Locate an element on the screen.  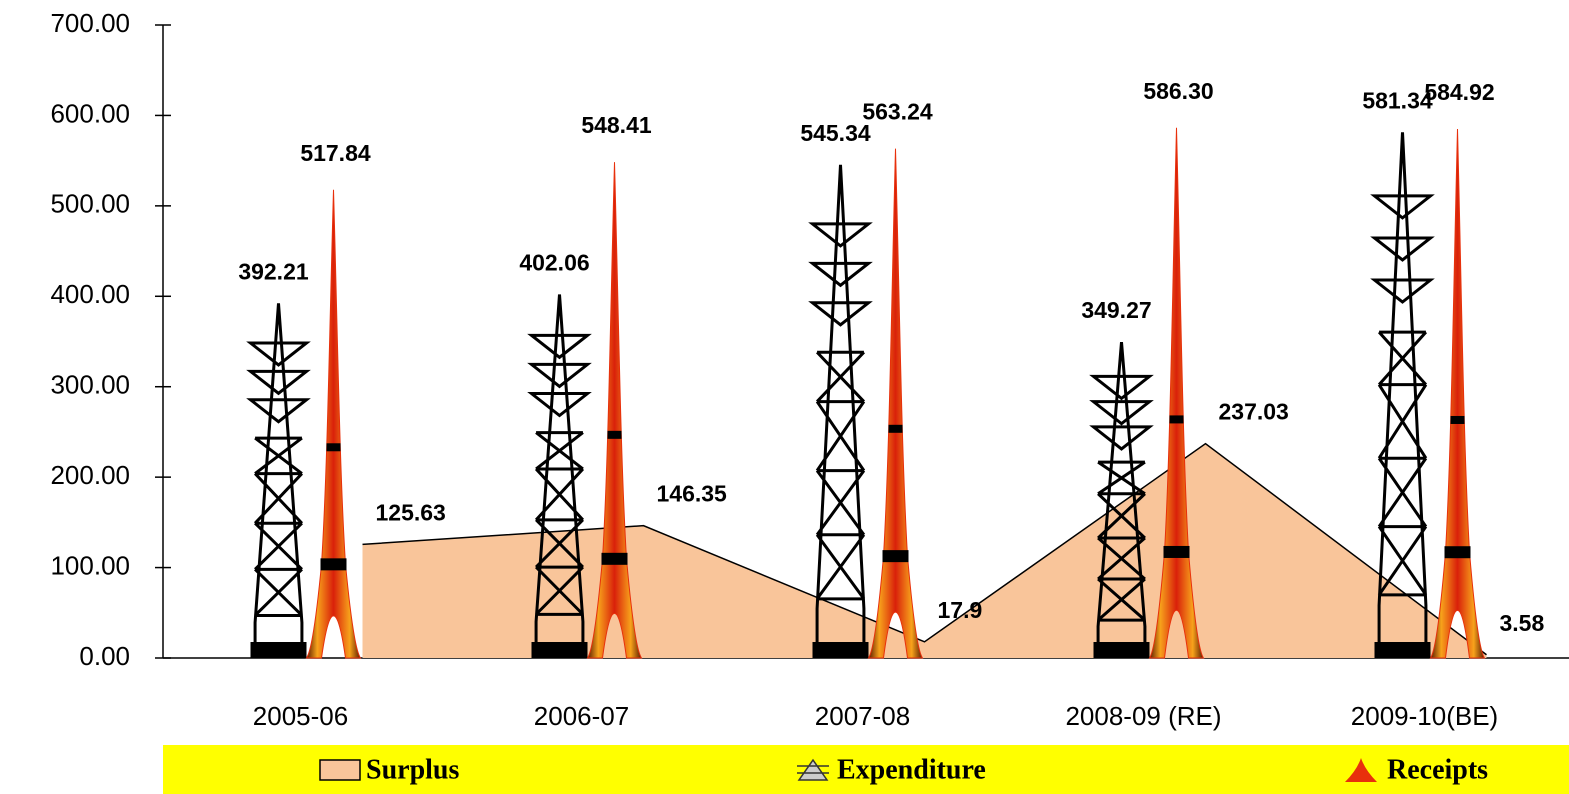
legend-label: Receipts is located at coordinates (1437, 769).